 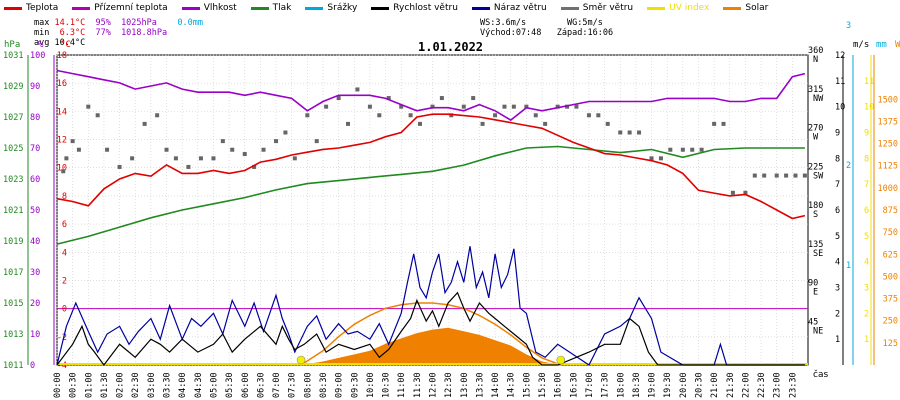 I want to click on dir-tick: 225, so click(x=815, y=167).